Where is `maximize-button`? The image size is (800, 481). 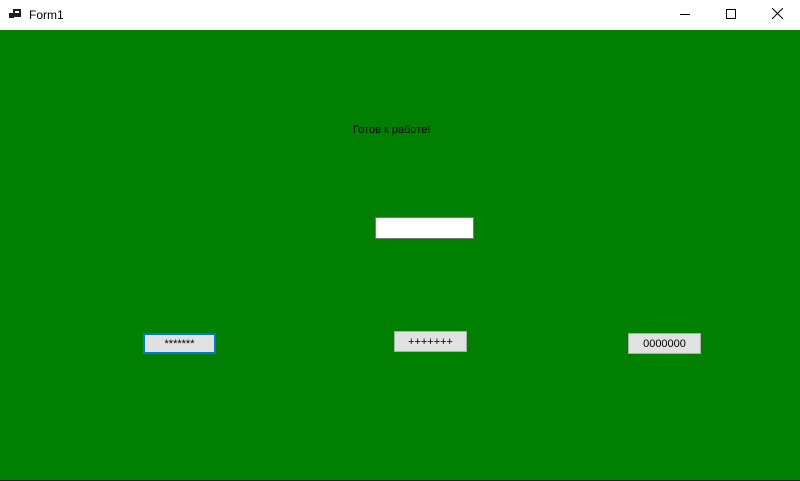
maximize-button is located at coordinates (731, 15).